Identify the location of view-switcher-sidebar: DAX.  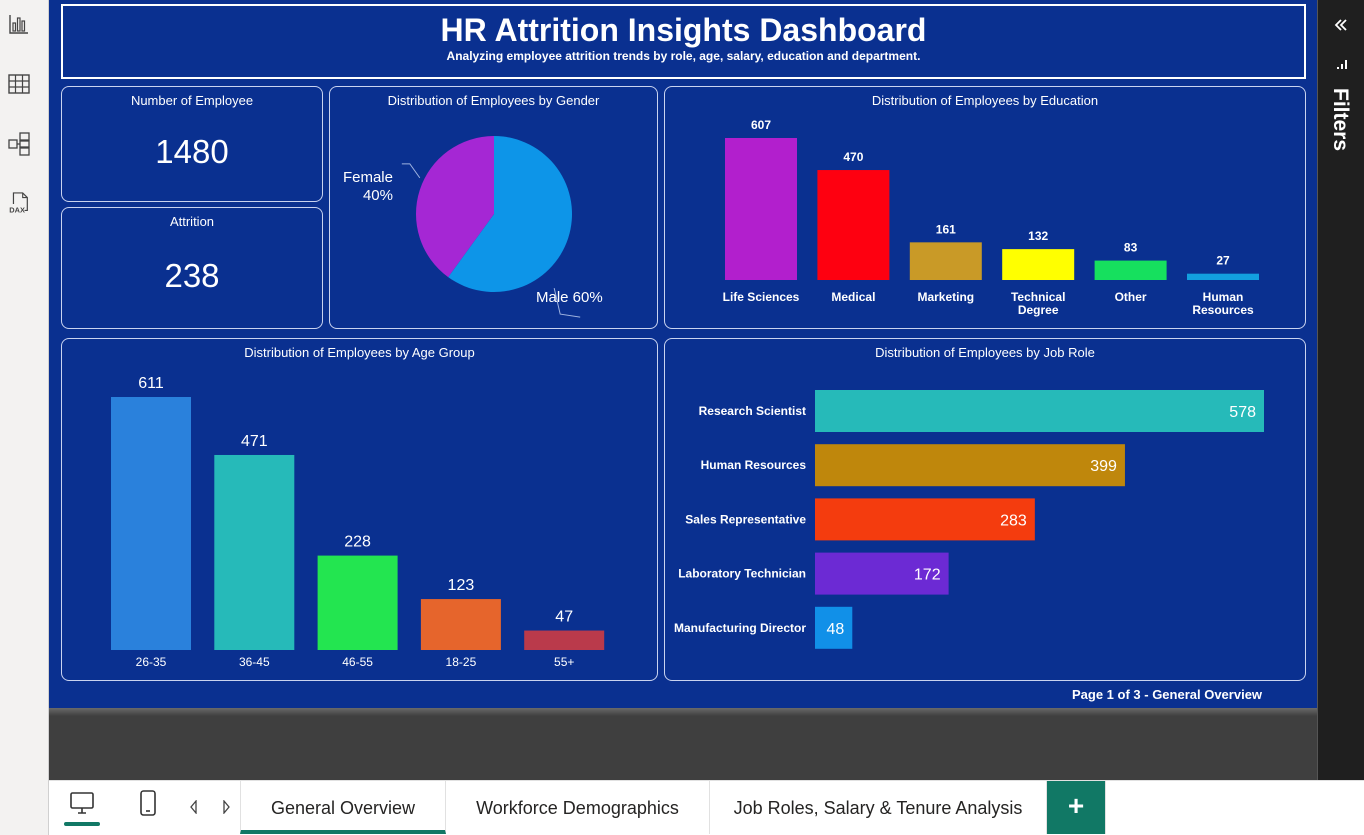
(24, 417).